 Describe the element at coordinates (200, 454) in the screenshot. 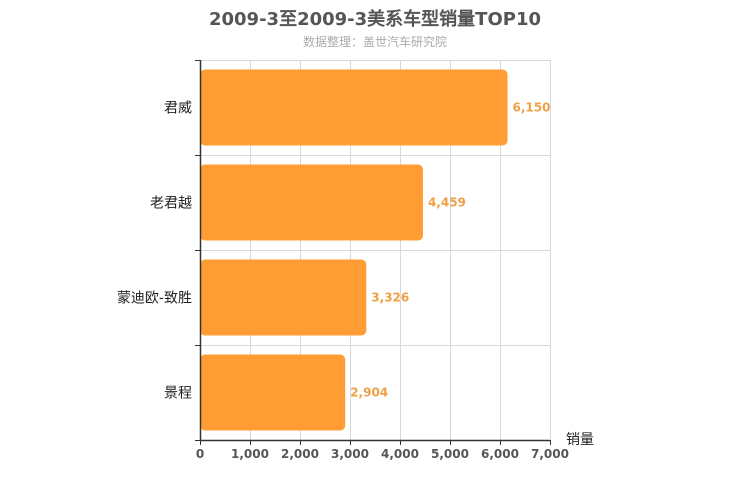

I see `x-tick-label: 0` at that location.